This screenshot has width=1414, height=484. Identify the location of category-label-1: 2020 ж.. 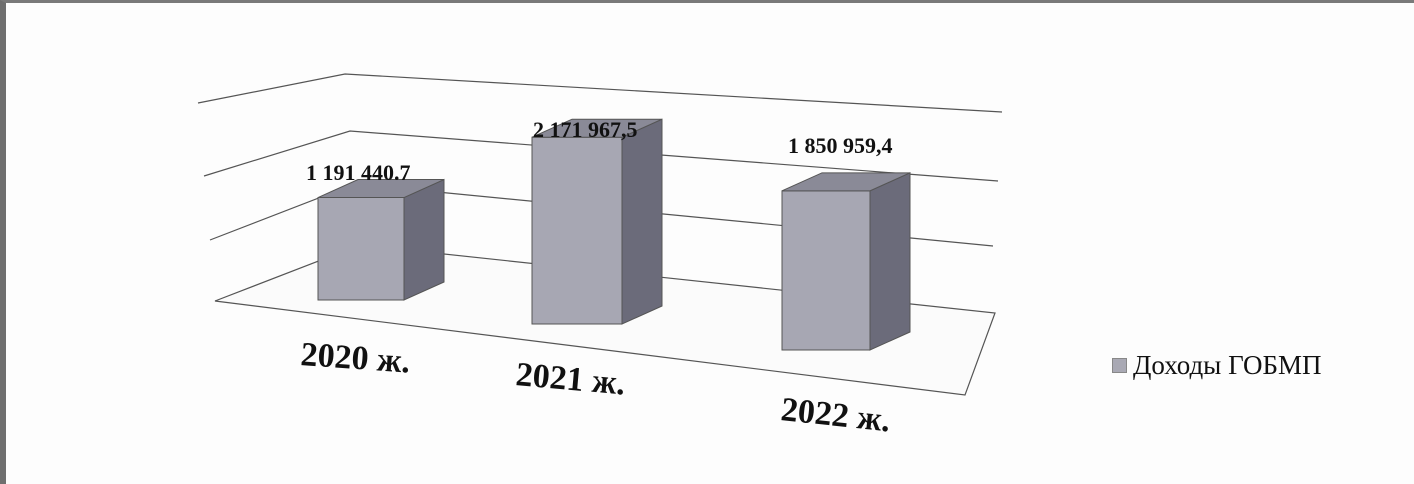
(355, 358).